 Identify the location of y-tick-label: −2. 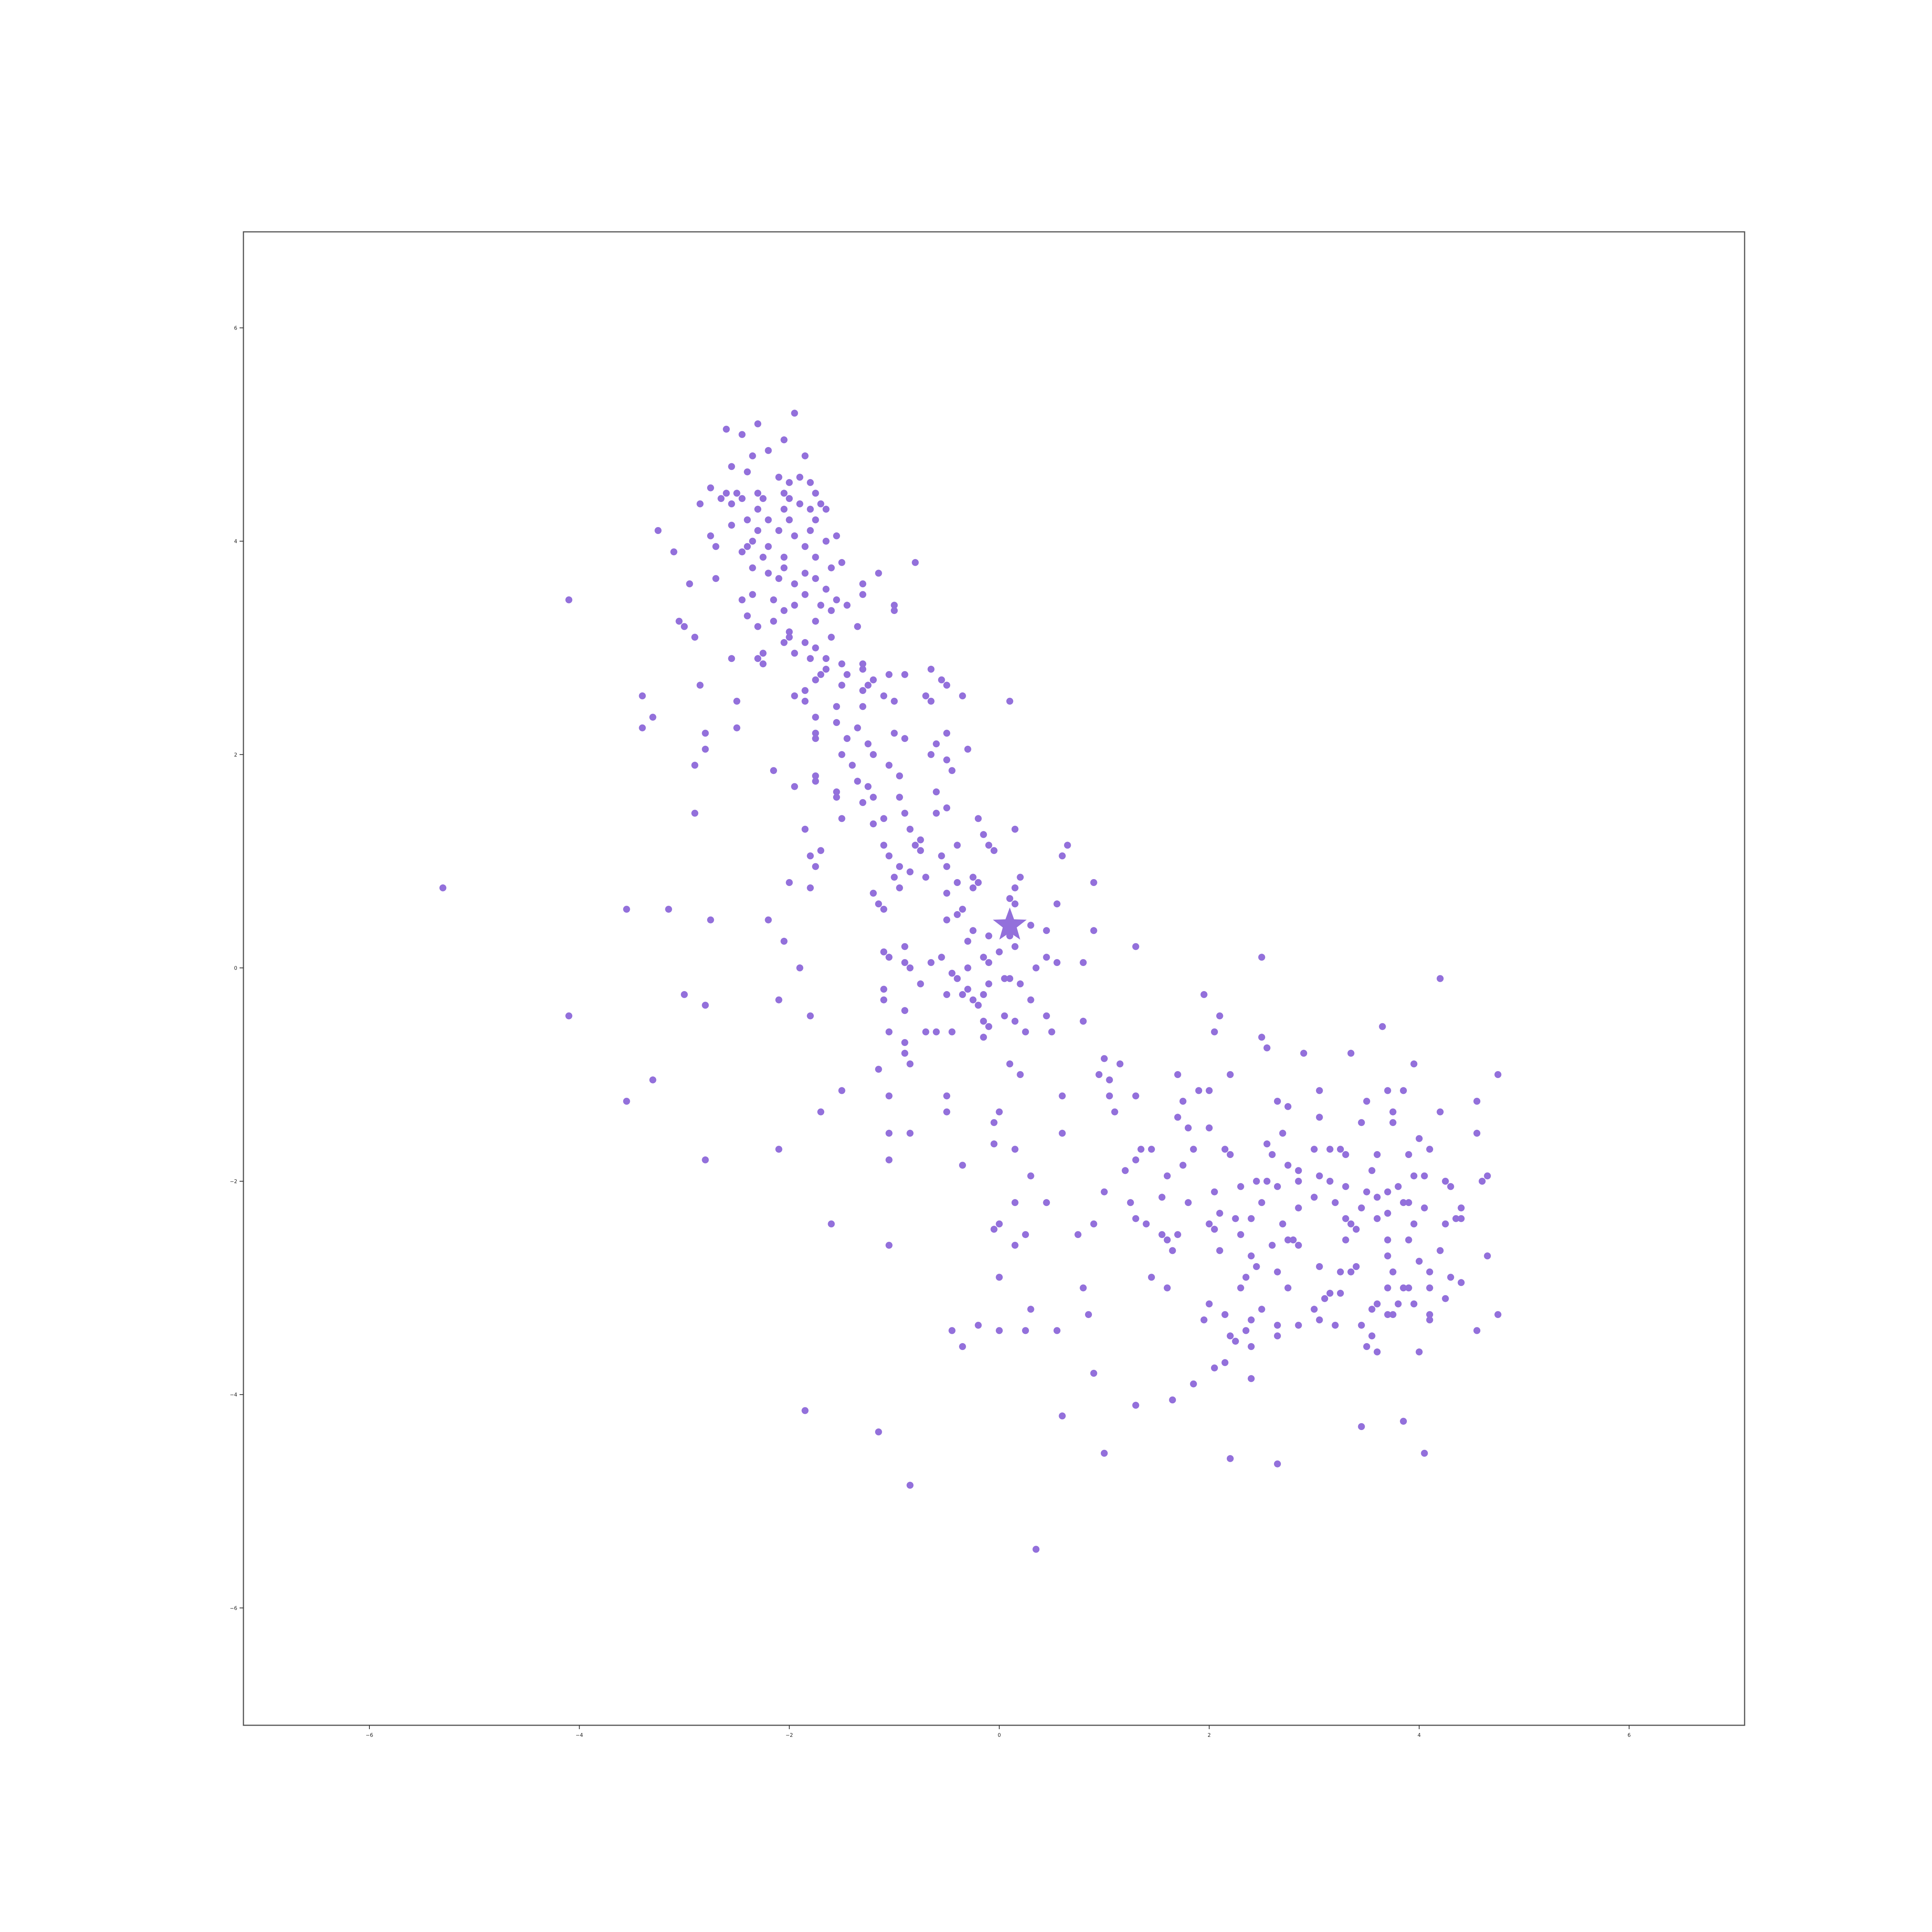
(234, 1182).